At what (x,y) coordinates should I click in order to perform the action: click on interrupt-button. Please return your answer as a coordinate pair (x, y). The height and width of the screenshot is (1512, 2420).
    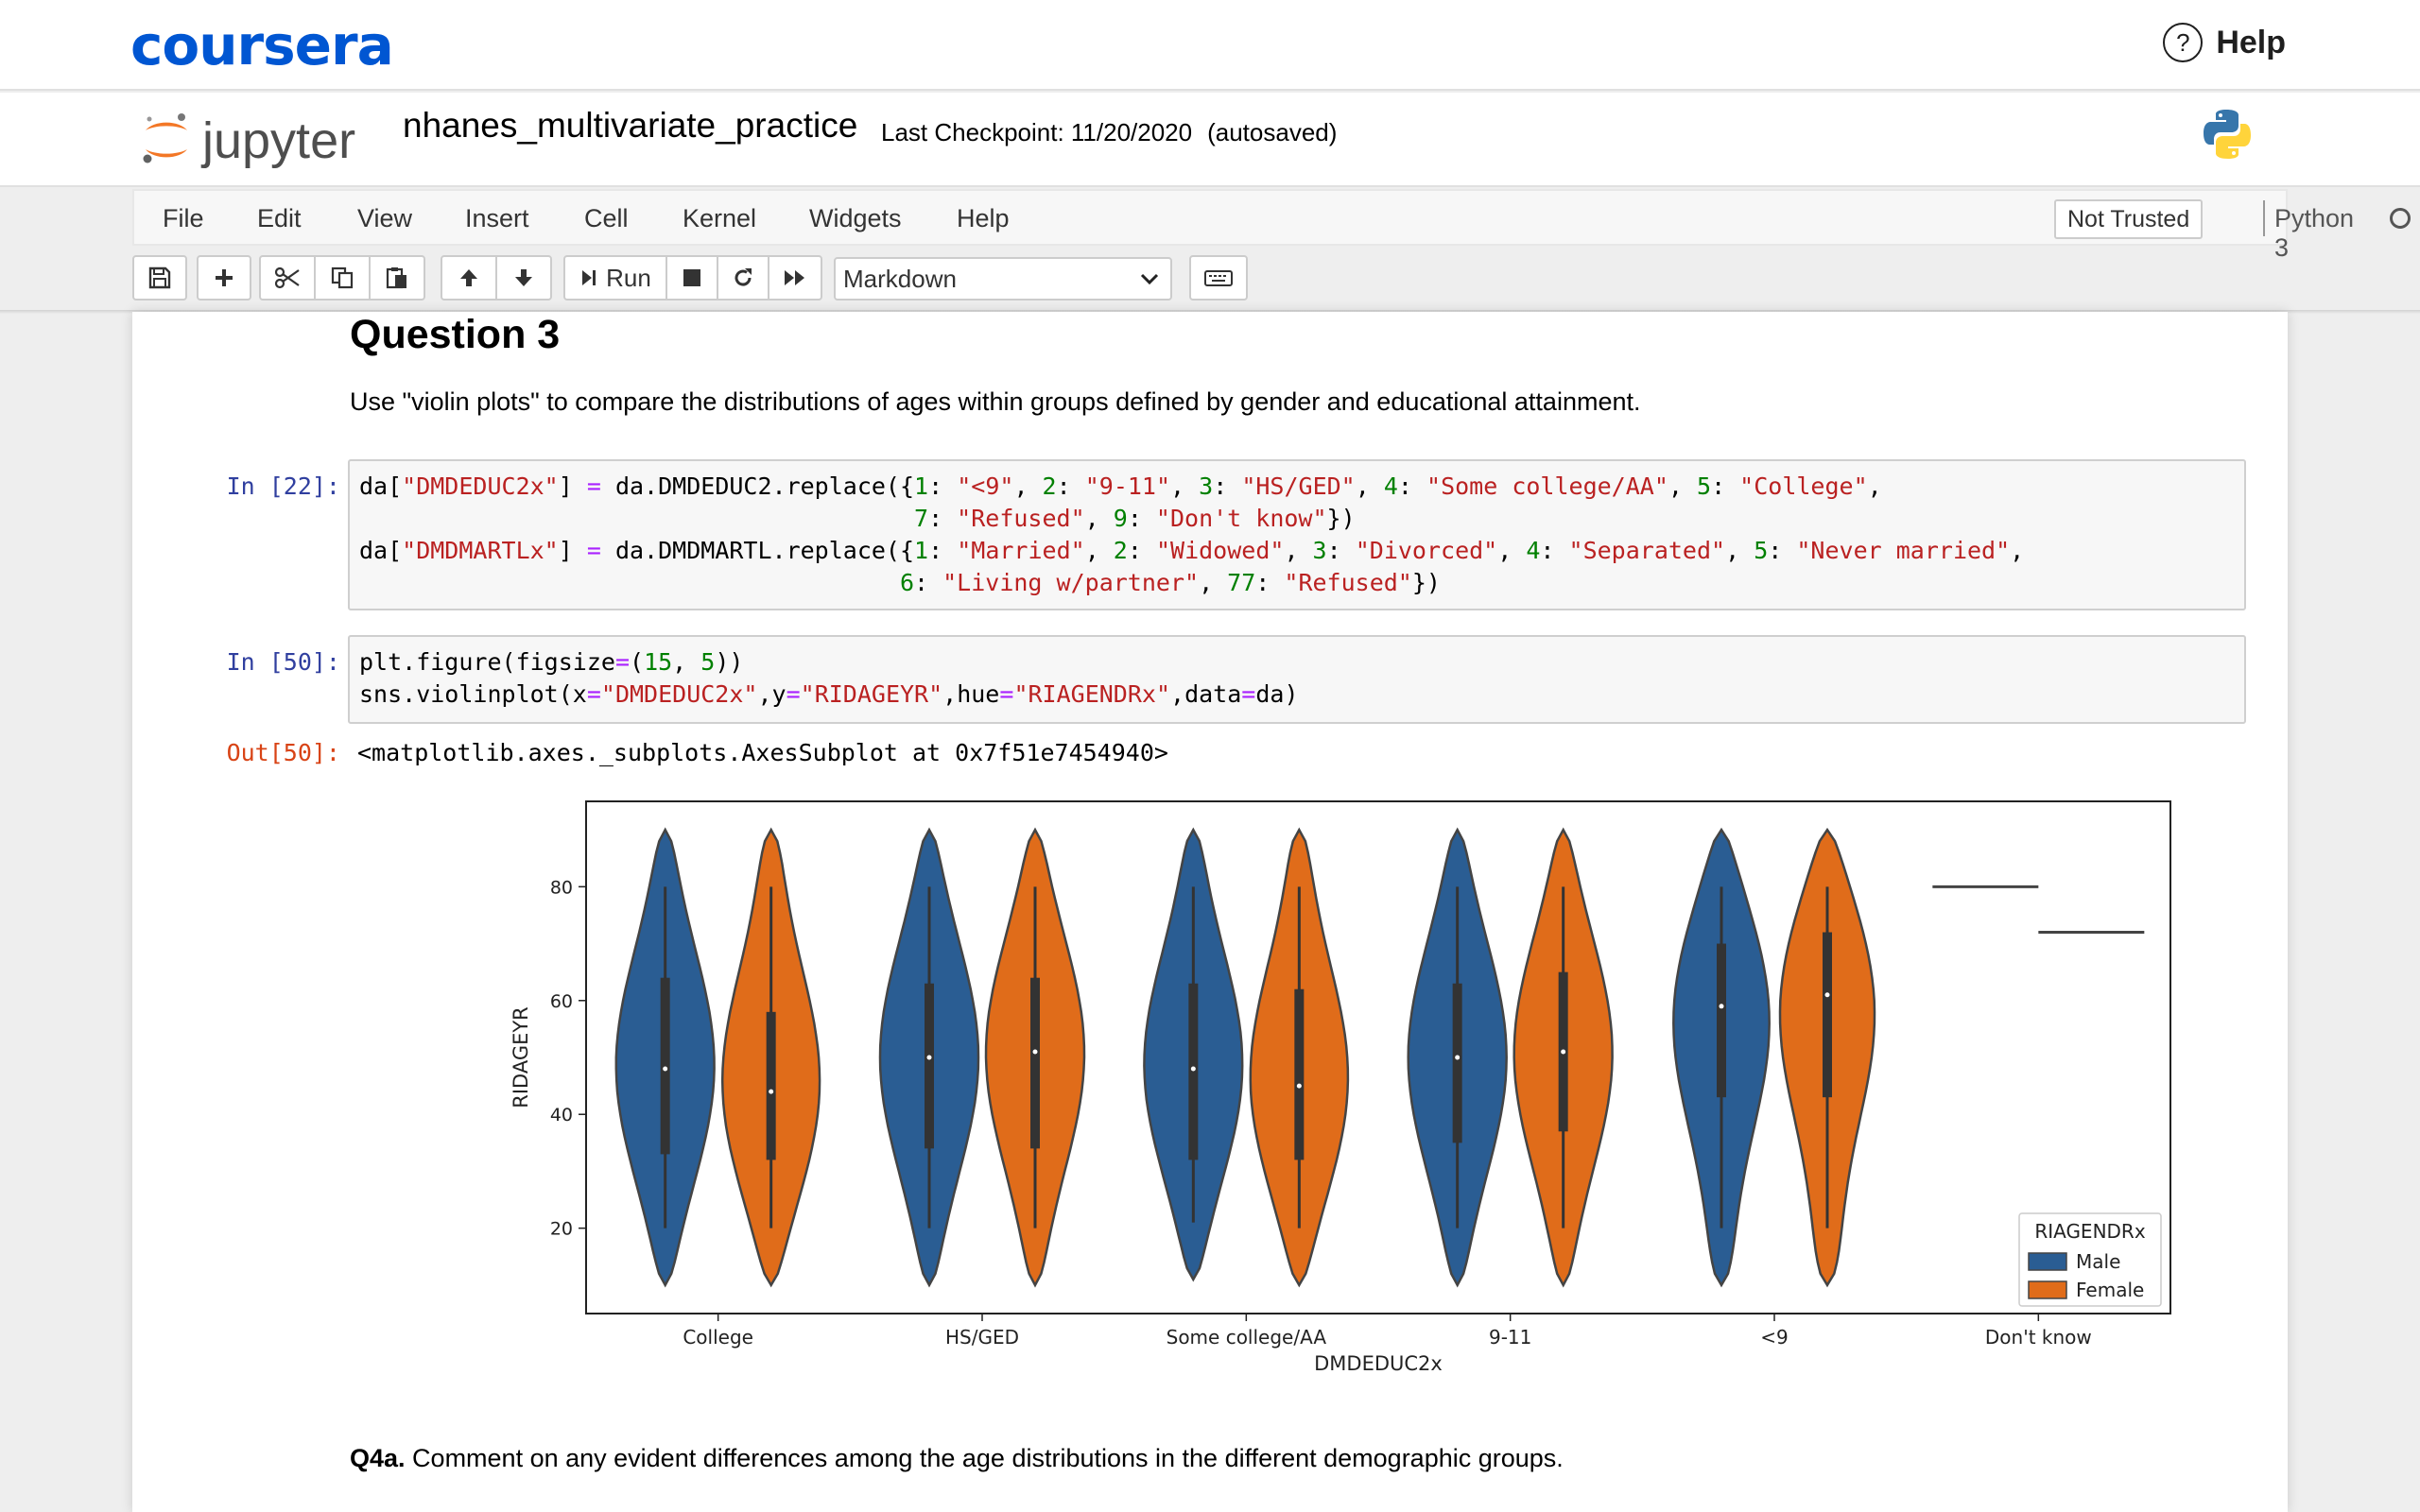
    Looking at the image, I should click on (692, 278).